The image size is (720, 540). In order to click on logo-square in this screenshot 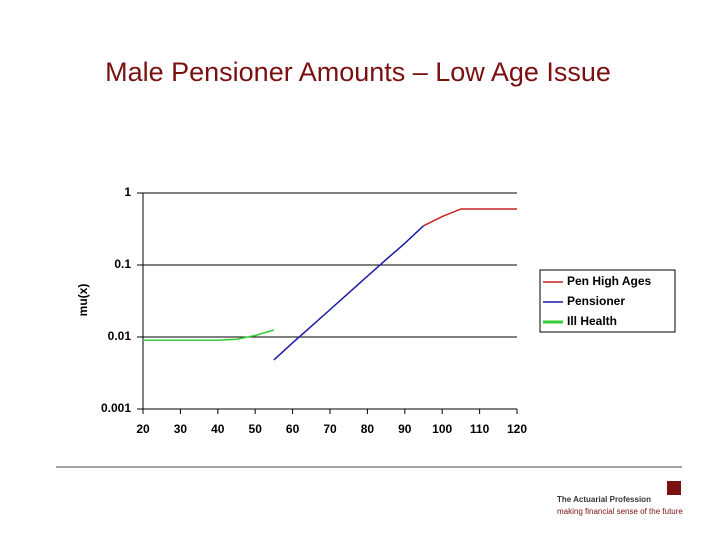, I will do `click(674, 488)`.